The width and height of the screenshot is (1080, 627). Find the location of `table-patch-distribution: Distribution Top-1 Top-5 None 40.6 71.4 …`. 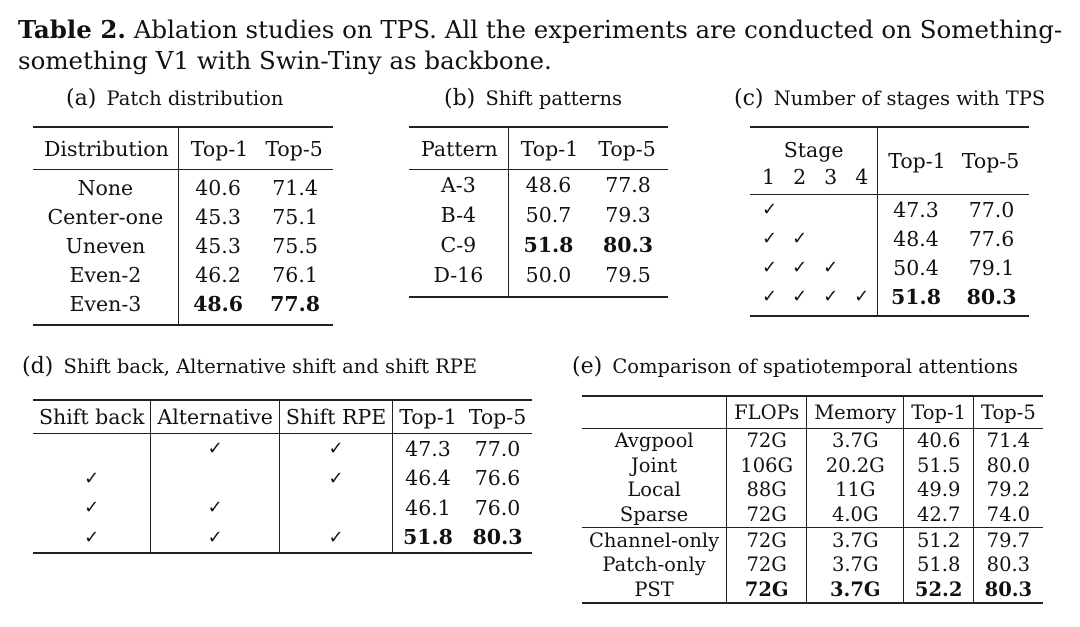

table-patch-distribution: Distribution Top-1 Top-5 None 40.6 71.4 … is located at coordinates (183, 226).